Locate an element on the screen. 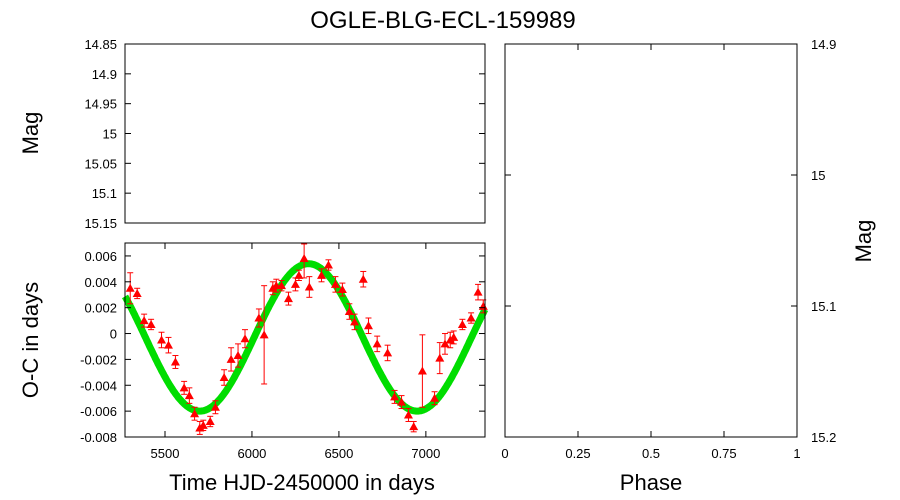 The image size is (900, 500). lightcurve-time-y-tick-label: 15.15 is located at coordinates (100, 223).